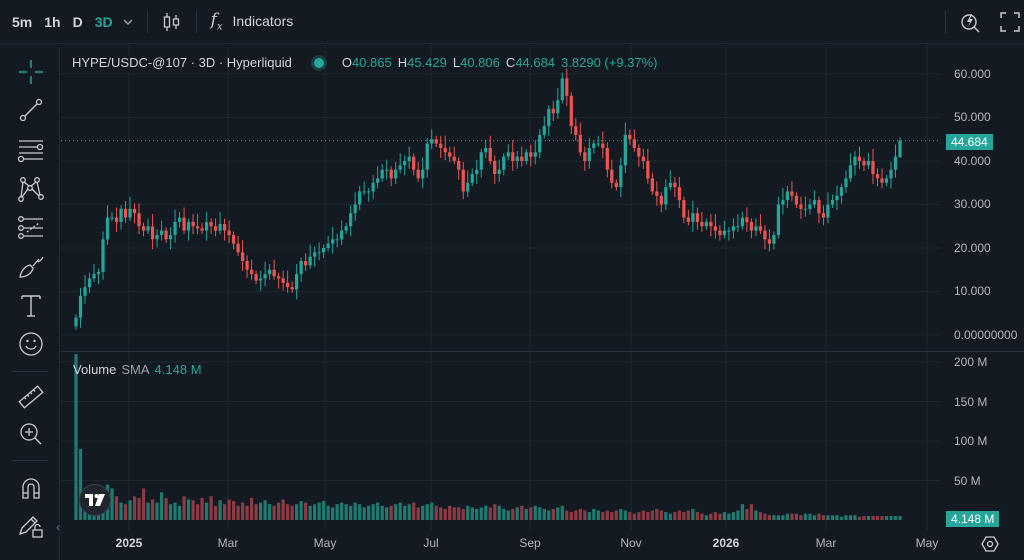  Describe the element at coordinates (973, 519) in the screenshot. I see `current-volume-tag: 4.148 M` at that location.